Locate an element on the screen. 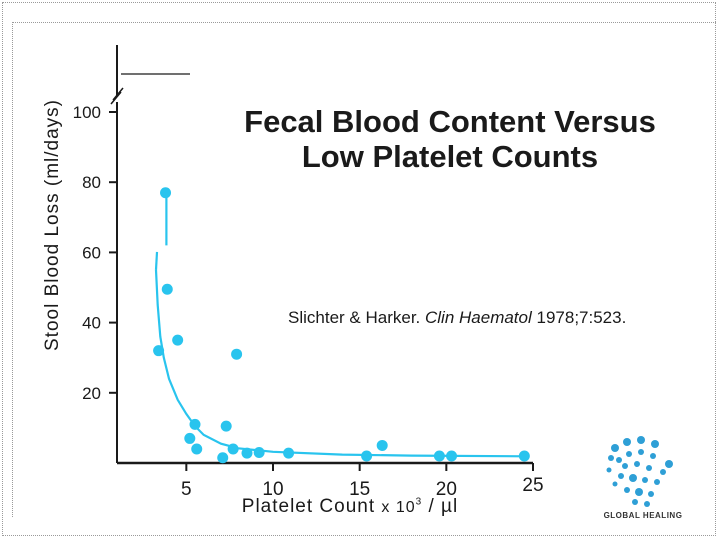 The width and height of the screenshot is (720, 540). x-tick-label: 25 is located at coordinates (532, 485).